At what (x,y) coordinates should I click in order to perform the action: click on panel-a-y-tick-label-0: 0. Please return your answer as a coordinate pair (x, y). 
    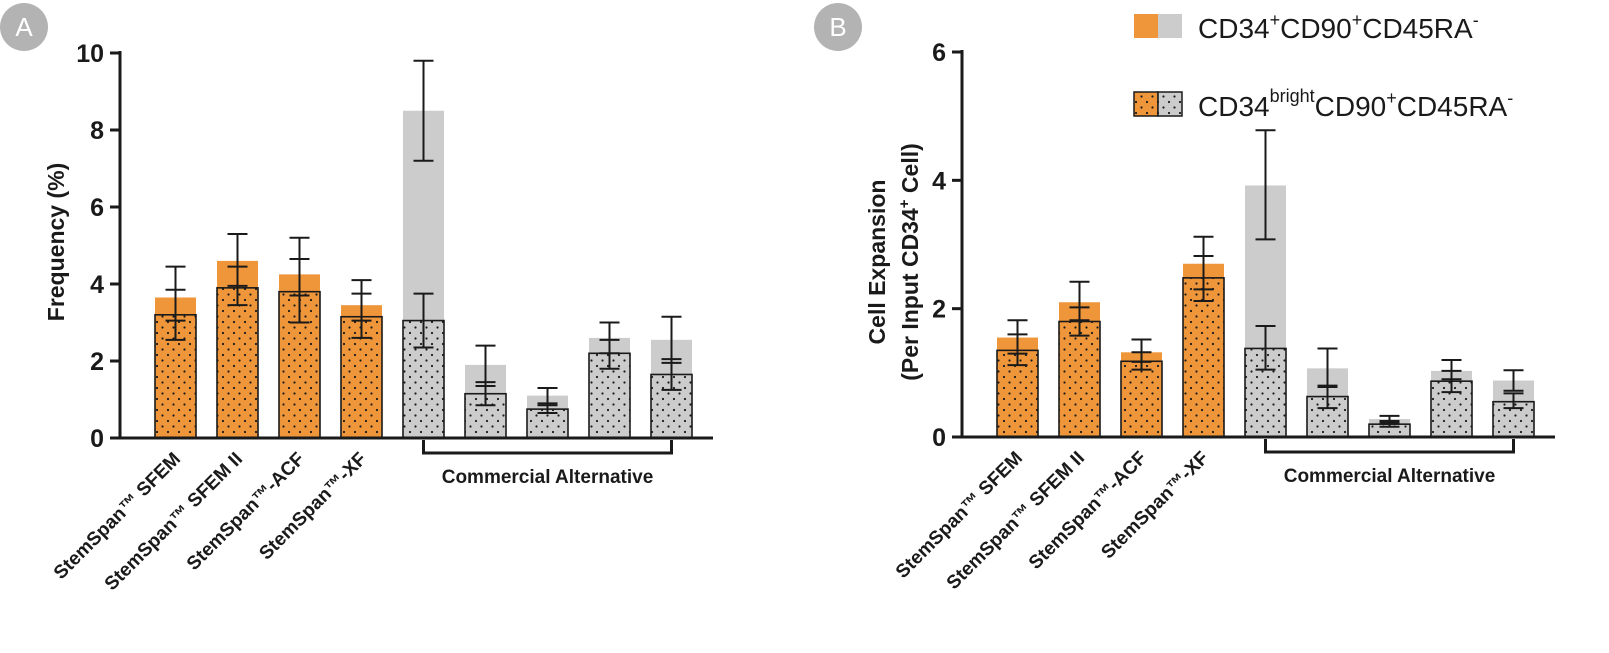
    Looking at the image, I should click on (97, 439).